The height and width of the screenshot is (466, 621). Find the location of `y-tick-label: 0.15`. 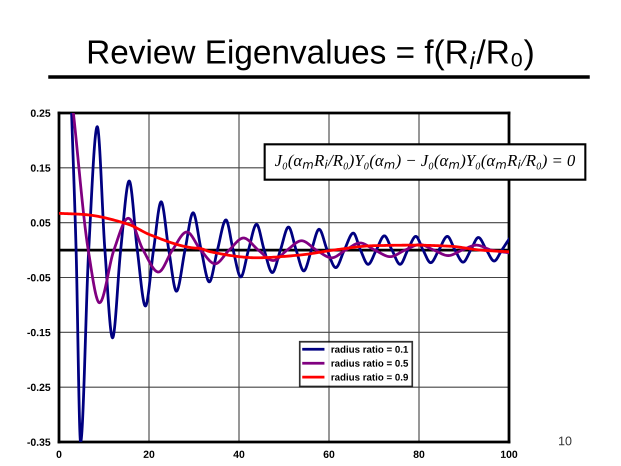

y-tick-label: 0.15 is located at coordinates (40, 168).